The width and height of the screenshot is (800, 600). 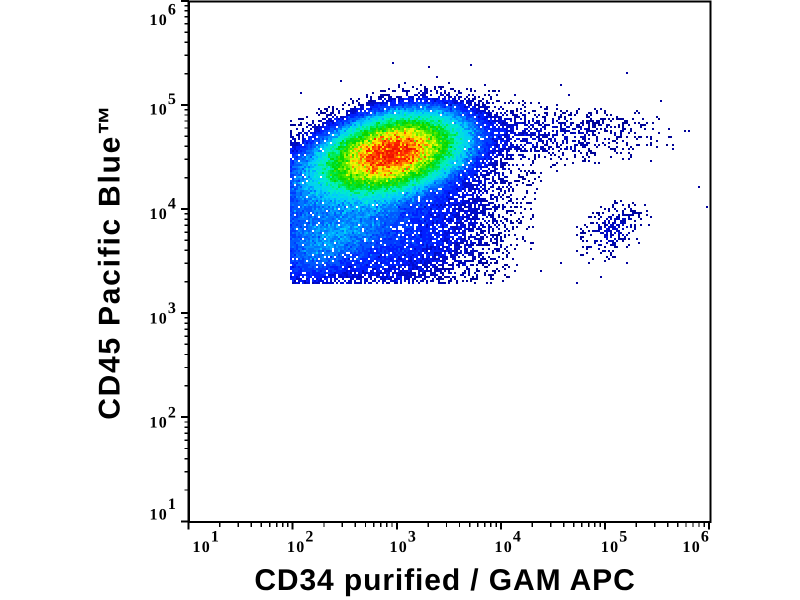 What do you see at coordinates (110, 261) in the screenshot?
I see `svg-text: CD45 Pacific Blue™` at bounding box center [110, 261].